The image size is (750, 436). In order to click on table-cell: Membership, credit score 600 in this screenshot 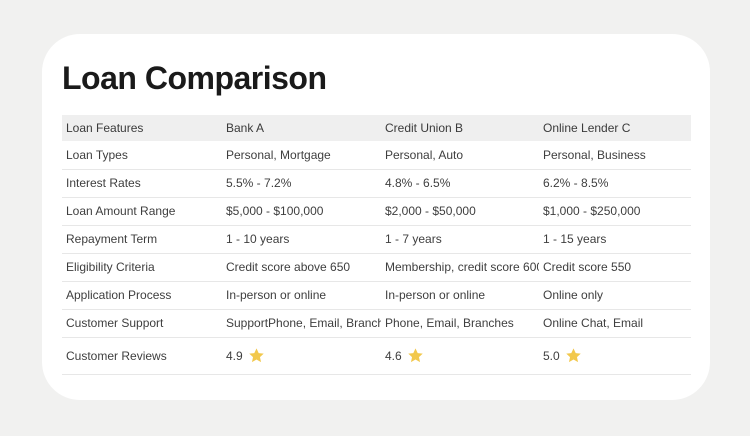, I will do `click(460, 267)`.